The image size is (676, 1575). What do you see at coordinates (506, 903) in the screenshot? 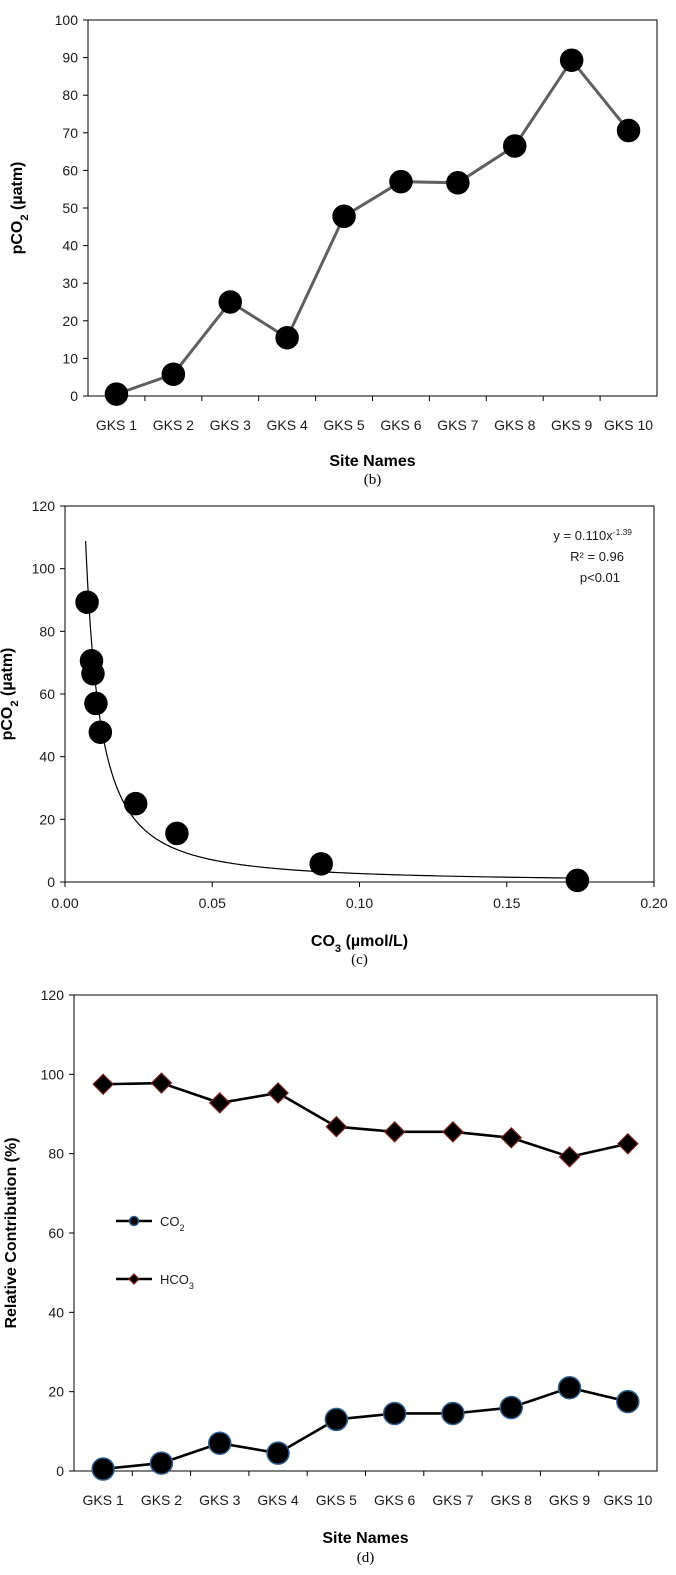
I see `x-tick-label: 0.15` at bounding box center [506, 903].